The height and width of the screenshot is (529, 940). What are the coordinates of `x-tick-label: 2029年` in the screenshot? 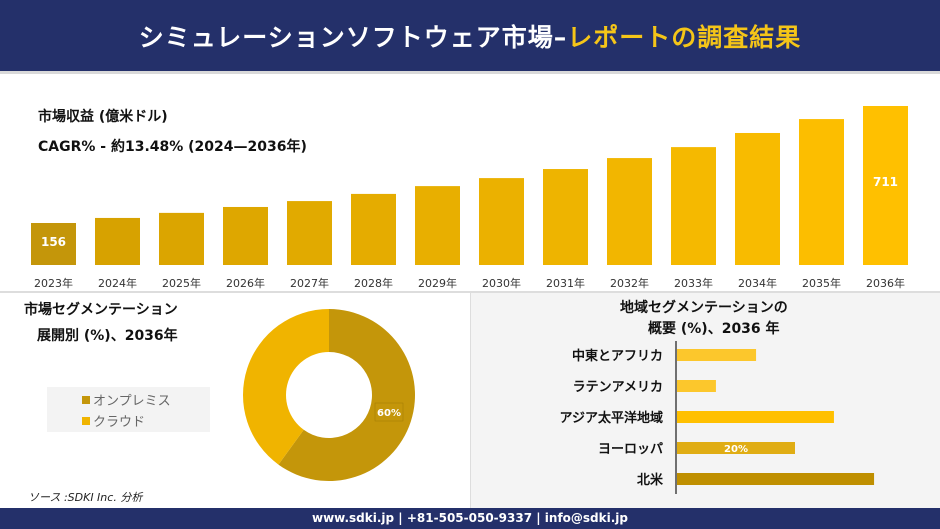 It's located at (437, 283).